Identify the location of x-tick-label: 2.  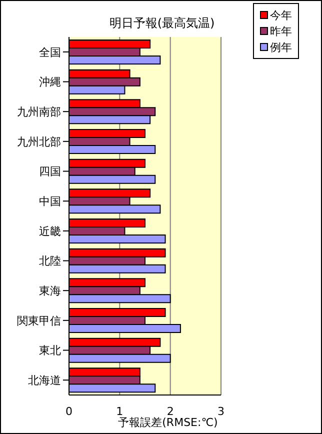
(170, 411).